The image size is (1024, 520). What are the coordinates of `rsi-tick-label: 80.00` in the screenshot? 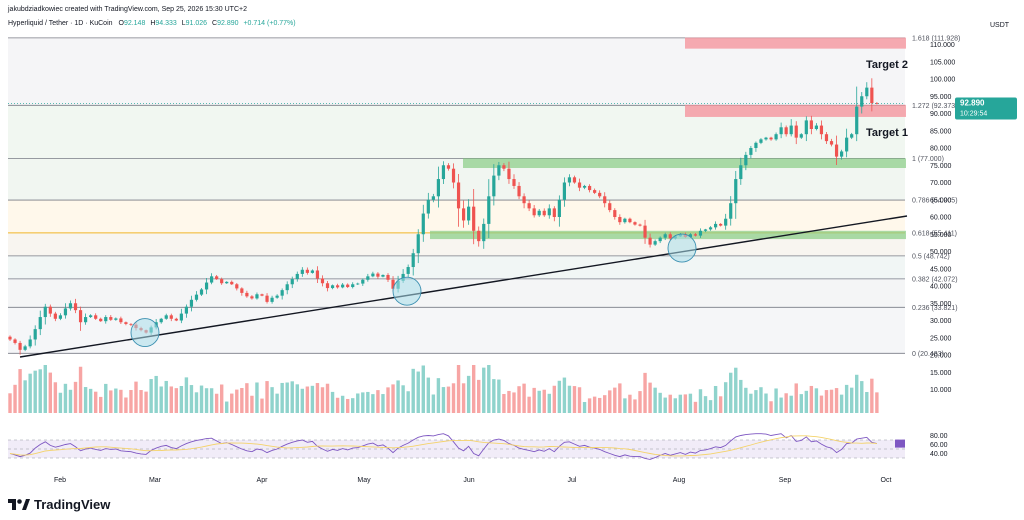 It's located at (939, 436).